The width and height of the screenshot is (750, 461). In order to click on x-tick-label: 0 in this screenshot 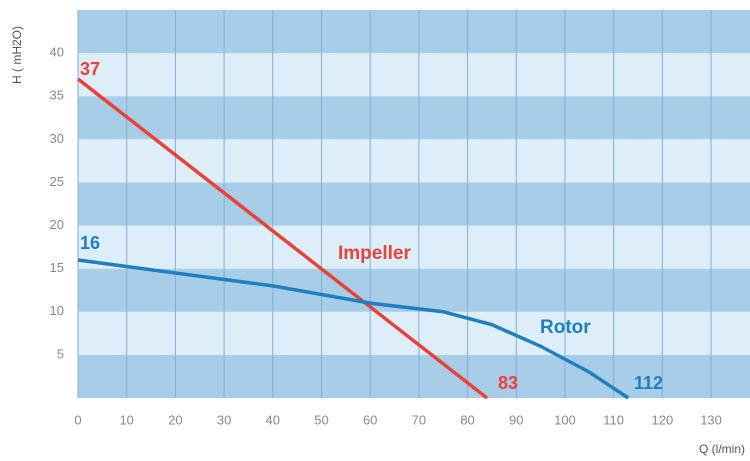, I will do `click(77, 419)`.